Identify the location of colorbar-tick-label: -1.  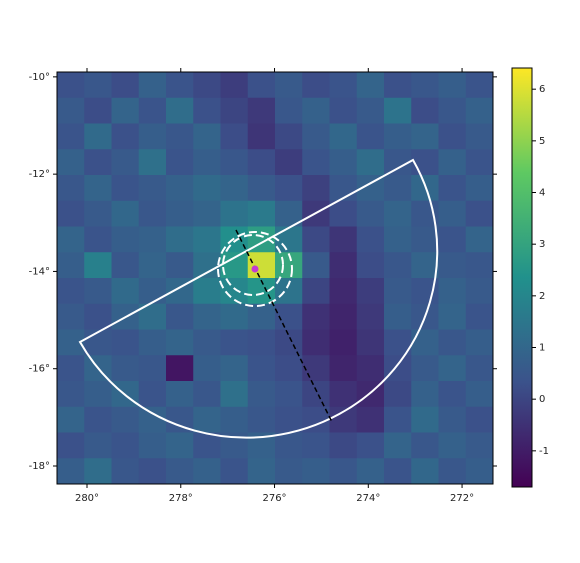
(544, 451).